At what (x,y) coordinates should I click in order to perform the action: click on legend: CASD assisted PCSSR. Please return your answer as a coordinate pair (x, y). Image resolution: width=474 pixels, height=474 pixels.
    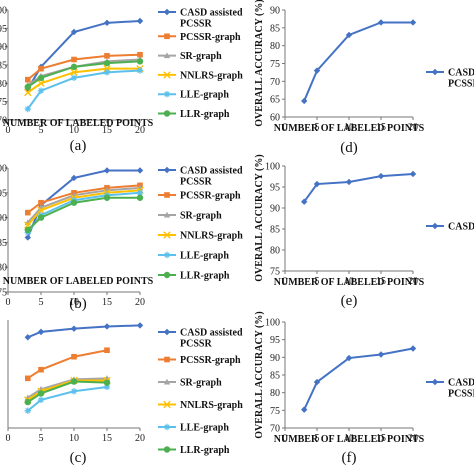
    Looking at the image, I should click on (450, 227).